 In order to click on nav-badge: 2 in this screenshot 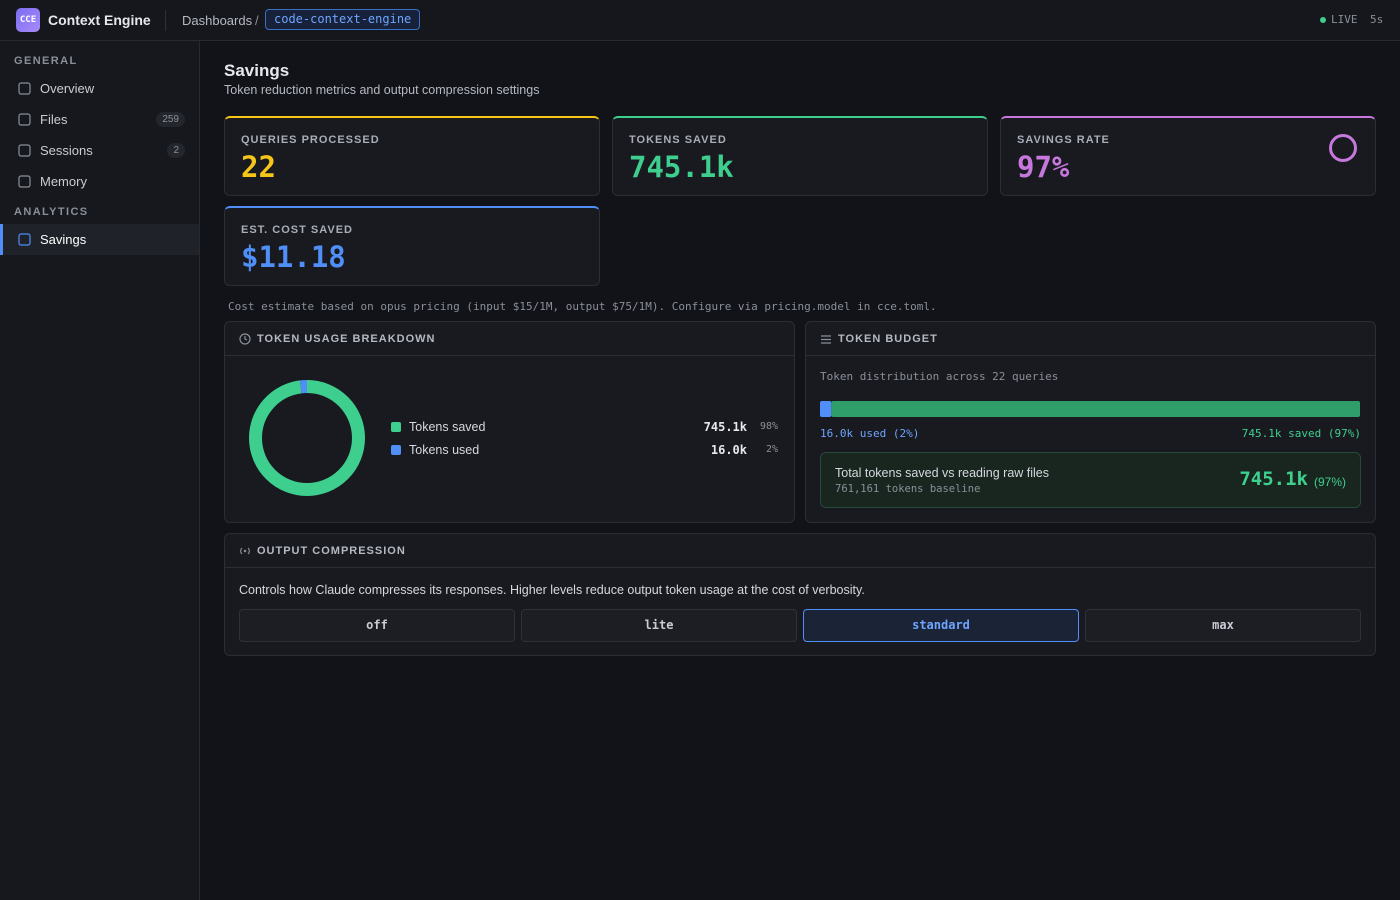, I will do `click(176, 150)`.